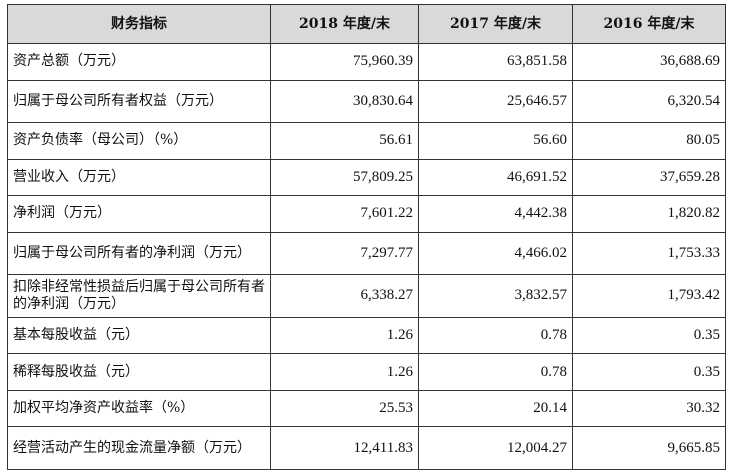 This screenshot has height=475, width=734. I want to click on table-row: 营业收入（万元） 57,809.25 46,691.52 37,659.28, so click(366, 177).